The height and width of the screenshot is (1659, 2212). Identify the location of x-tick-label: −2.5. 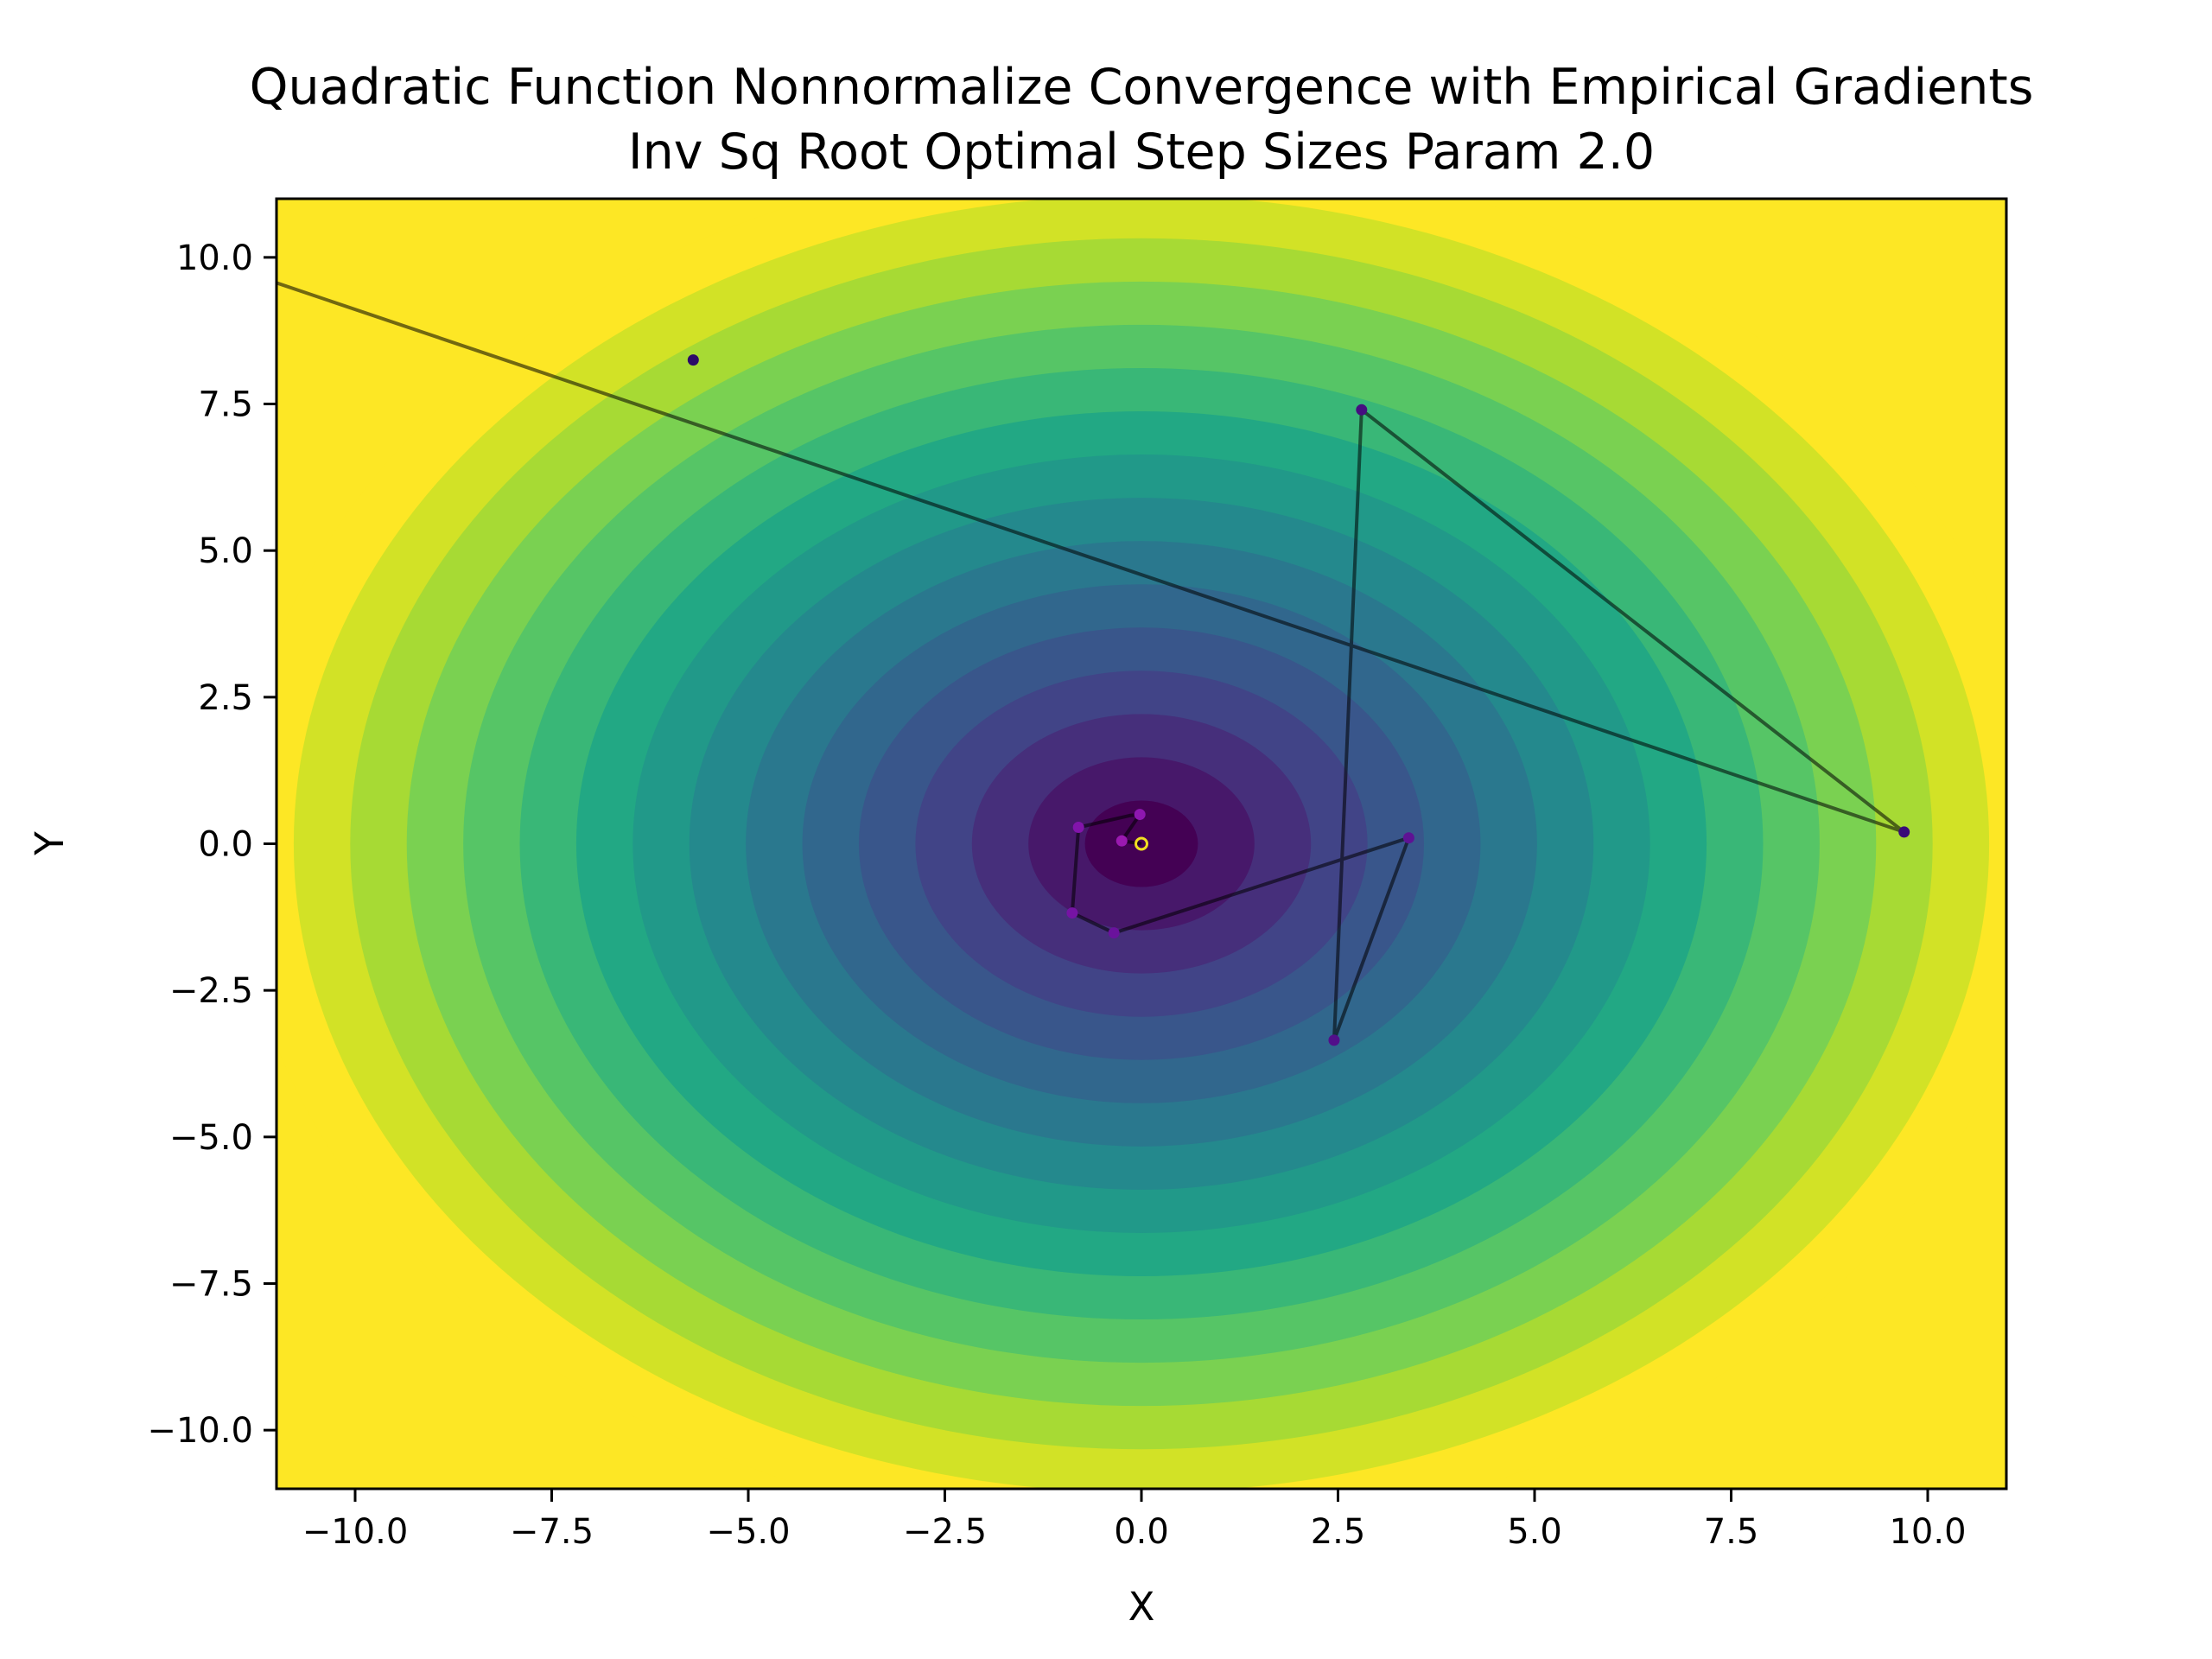
(945, 1532).